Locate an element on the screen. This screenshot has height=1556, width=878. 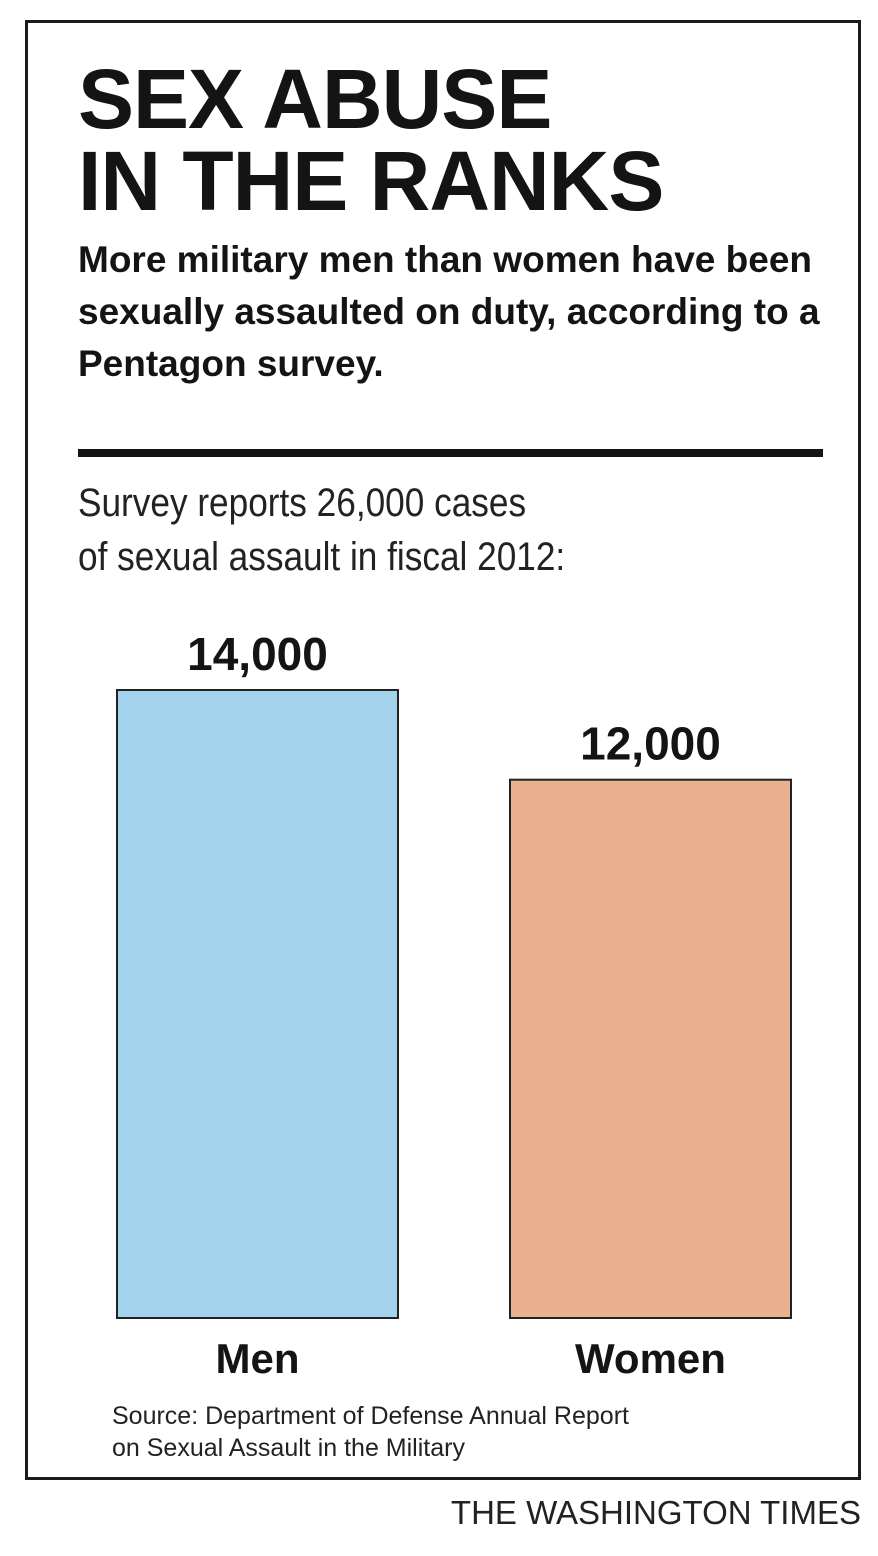
value-label-men: 14,000 is located at coordinates (257, 654).